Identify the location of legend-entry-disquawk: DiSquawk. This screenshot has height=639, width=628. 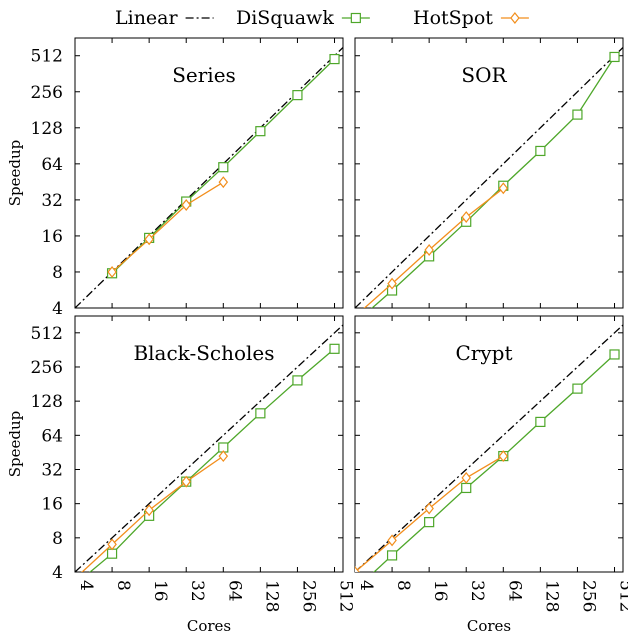
(303, 18).